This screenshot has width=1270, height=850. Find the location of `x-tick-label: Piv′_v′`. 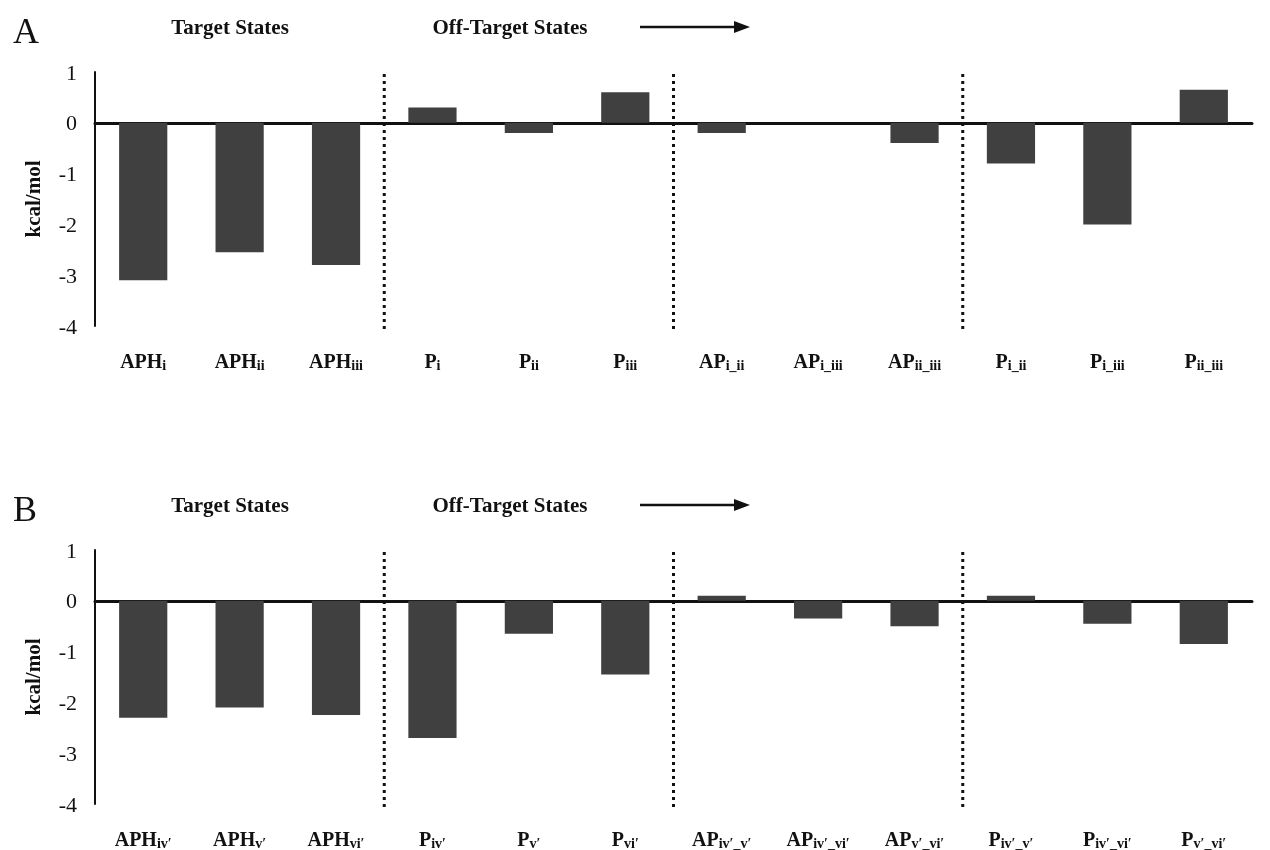

x-tick-label: Piv′_v′ is located at coordinates (1011, 839).